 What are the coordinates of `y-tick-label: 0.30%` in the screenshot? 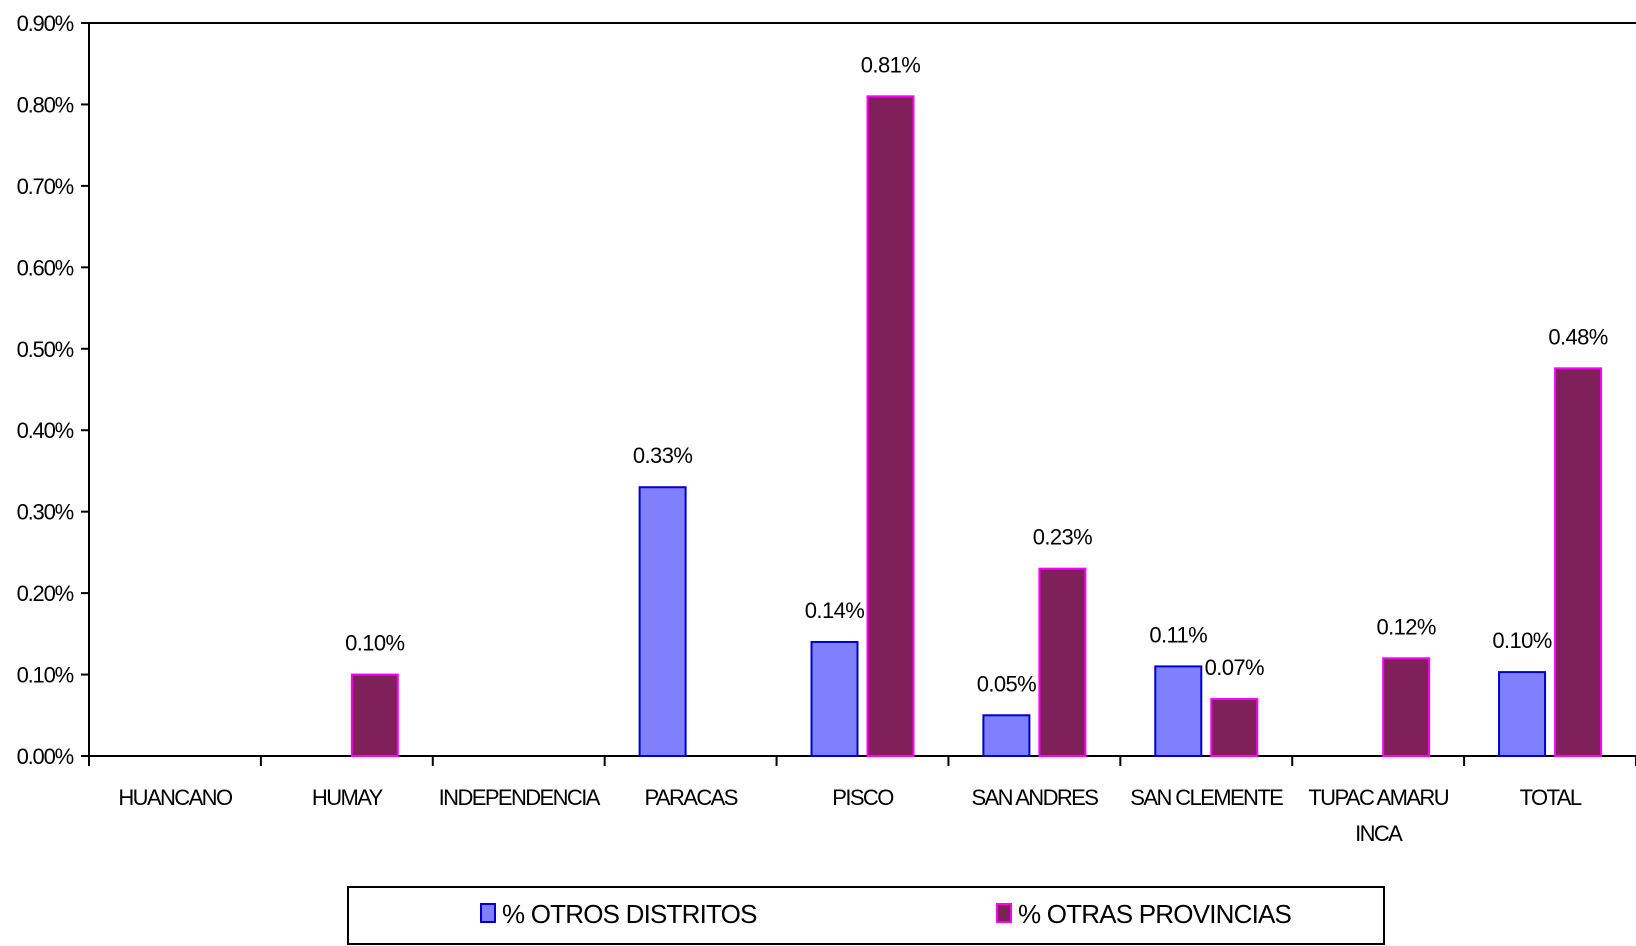 It's located at (45, 512).